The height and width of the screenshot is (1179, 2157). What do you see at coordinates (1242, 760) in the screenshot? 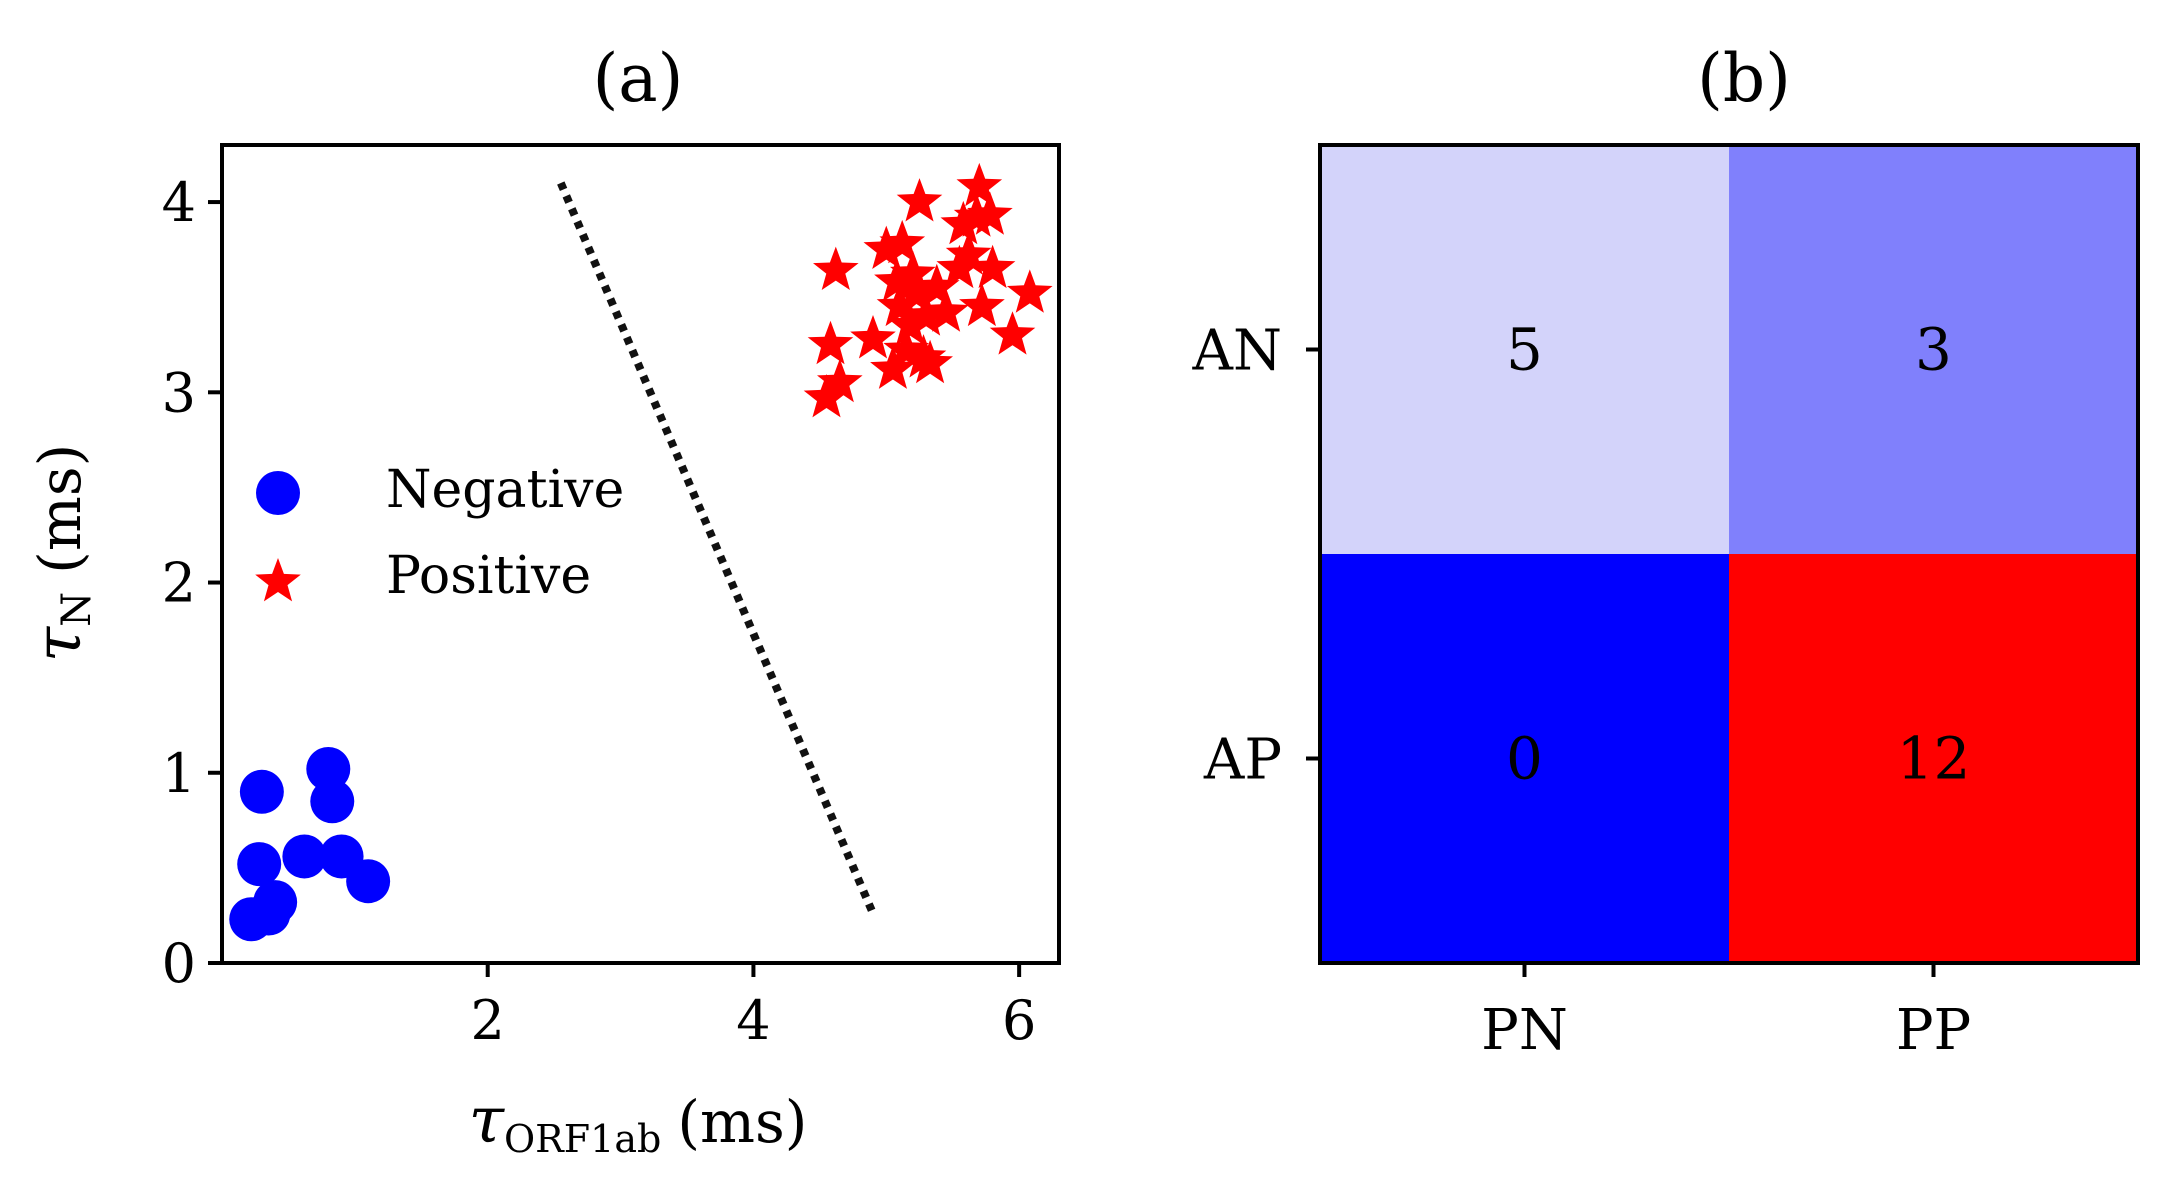
I see `y-category-label: AP` at bounding box center [1242, 760].